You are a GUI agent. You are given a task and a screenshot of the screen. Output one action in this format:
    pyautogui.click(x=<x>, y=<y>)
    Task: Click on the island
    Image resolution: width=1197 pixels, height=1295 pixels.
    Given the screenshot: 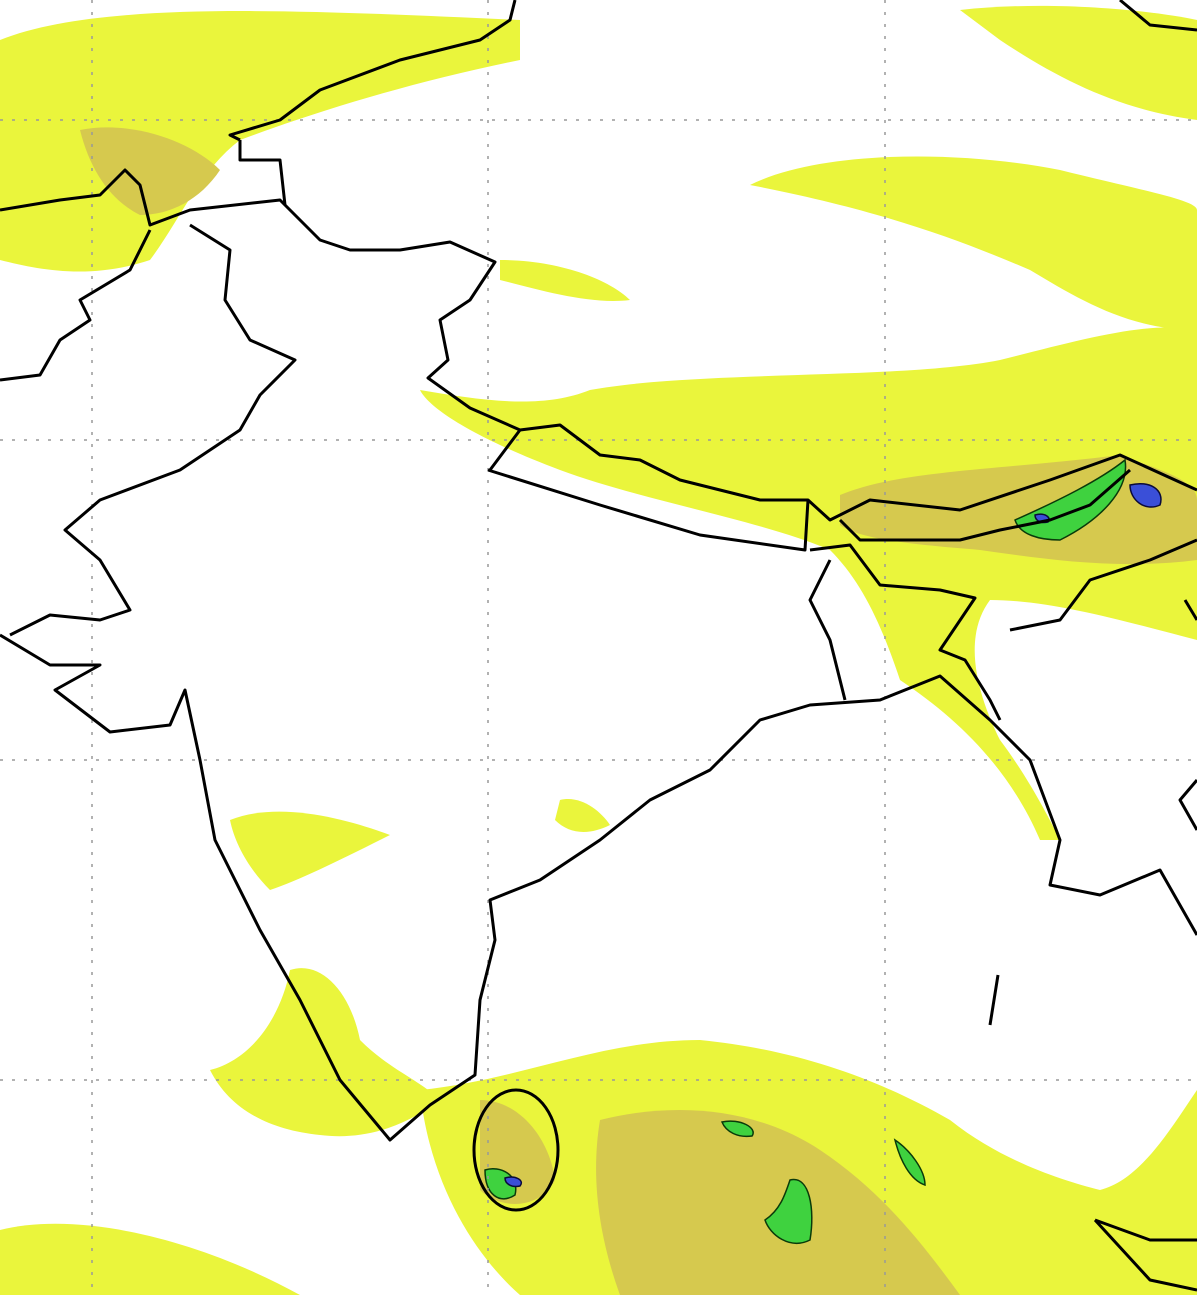 What is the action you would take?
    pyautogui.click(x=994, y=1000)
    